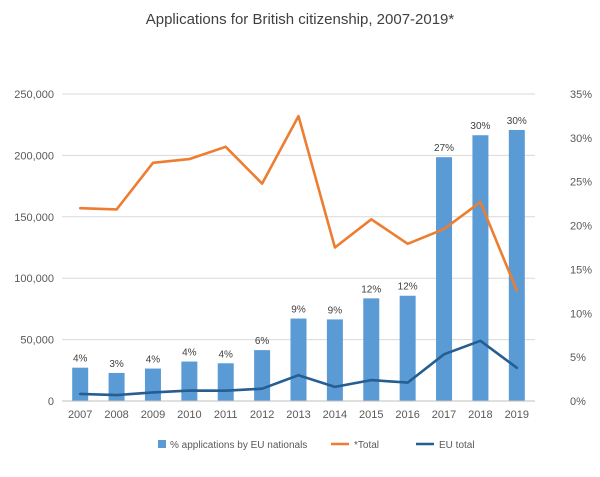 The width and height of the screenshot is (600, 477). What do you see at coordinates (581, 183) in the screenshot?
I see `y-right-tick-label: 25%` at bounding box center [581, 183].